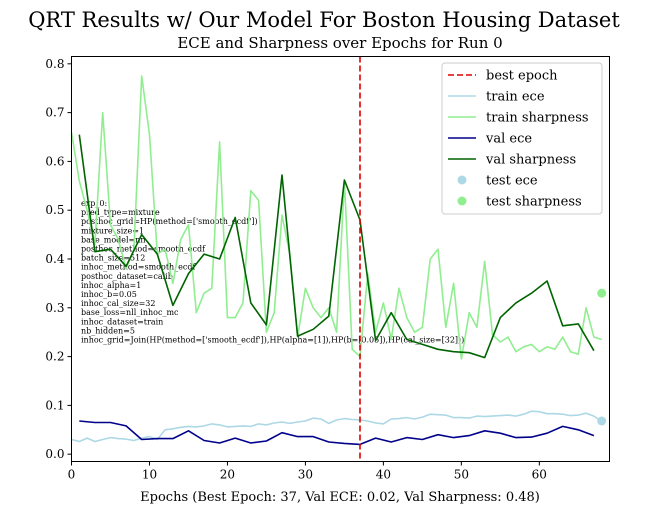 This screenshot has width=647, height=515. Describe the element at coordinates (130, 312) in the screenshot. I see `annotation-line: base_loss=nll_inhoc_mc` at that location.